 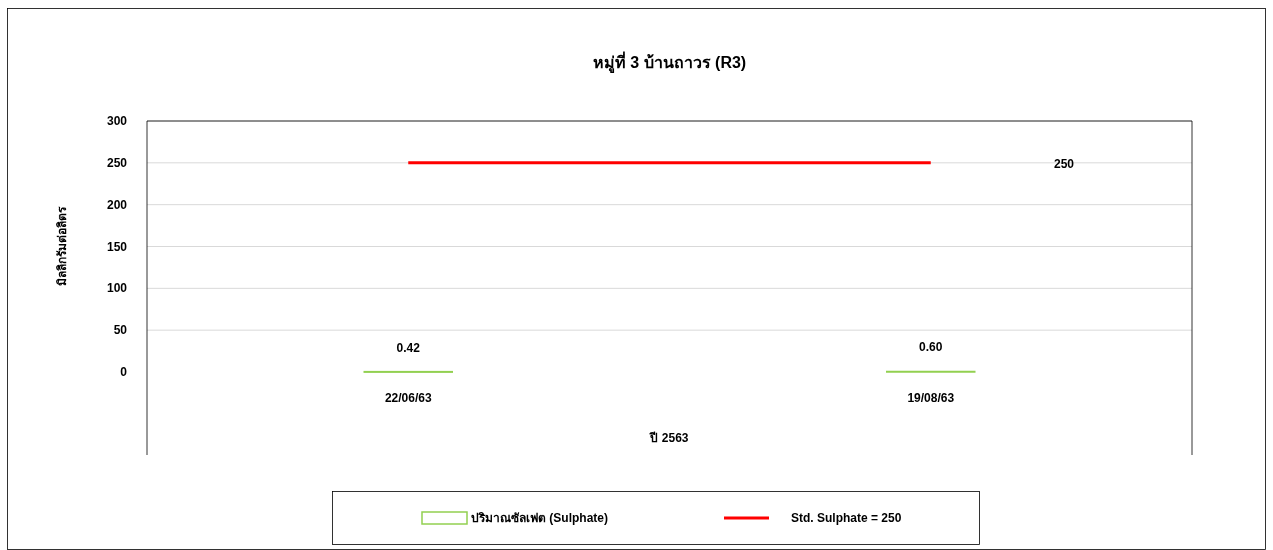 What do you see at coordinates (931, 398) in the screenshot?
I see `x-tick-label: 19/08/63` at bounding box center [931, 398].